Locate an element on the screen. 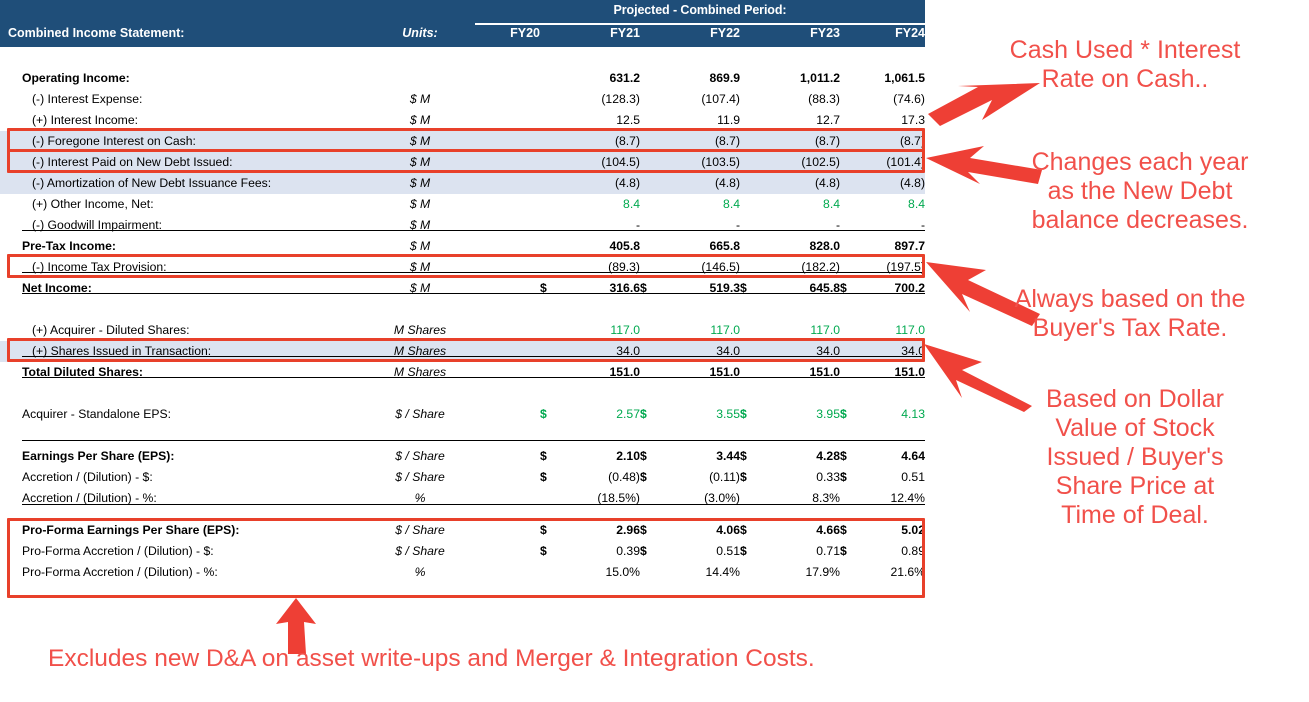 This screenshot has height=702, width=1309. table-cell: 2.96 is located at coordinates (628, 530).